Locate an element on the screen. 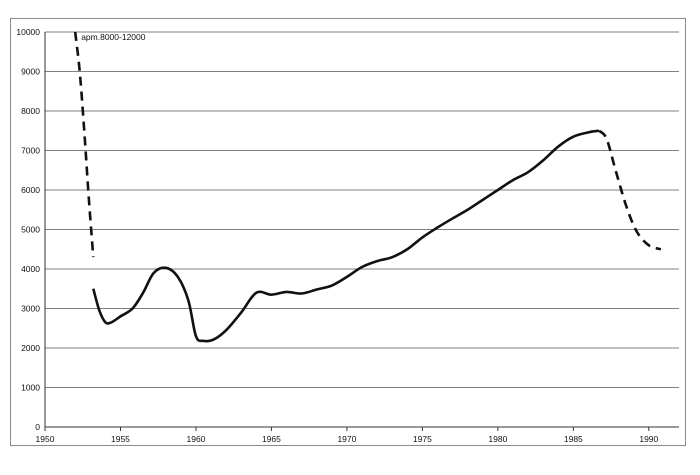  y-tick-label: 6000 is located at coordinates (30, 190).